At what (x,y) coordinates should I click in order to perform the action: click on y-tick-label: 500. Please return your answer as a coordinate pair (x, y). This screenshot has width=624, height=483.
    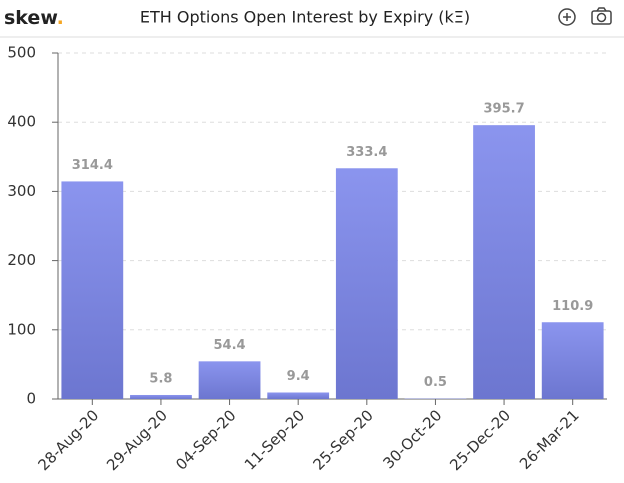
    Looking at the image, I should click on (21, 53).